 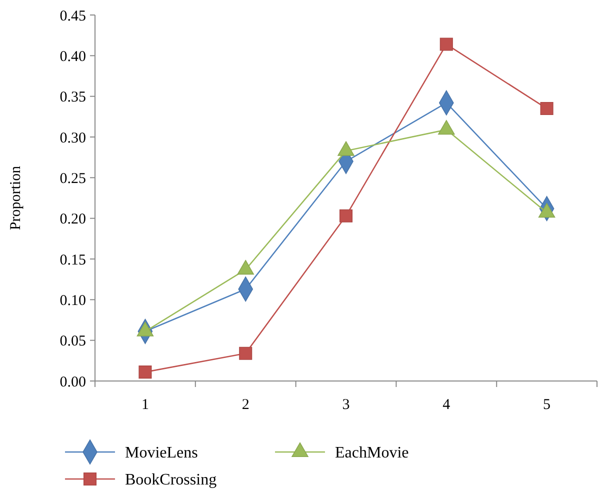 What do you see at coordinates (73, 178) in the screenshot?
I see `y-tick-label: 0.25` at bounding box center [73, 178].